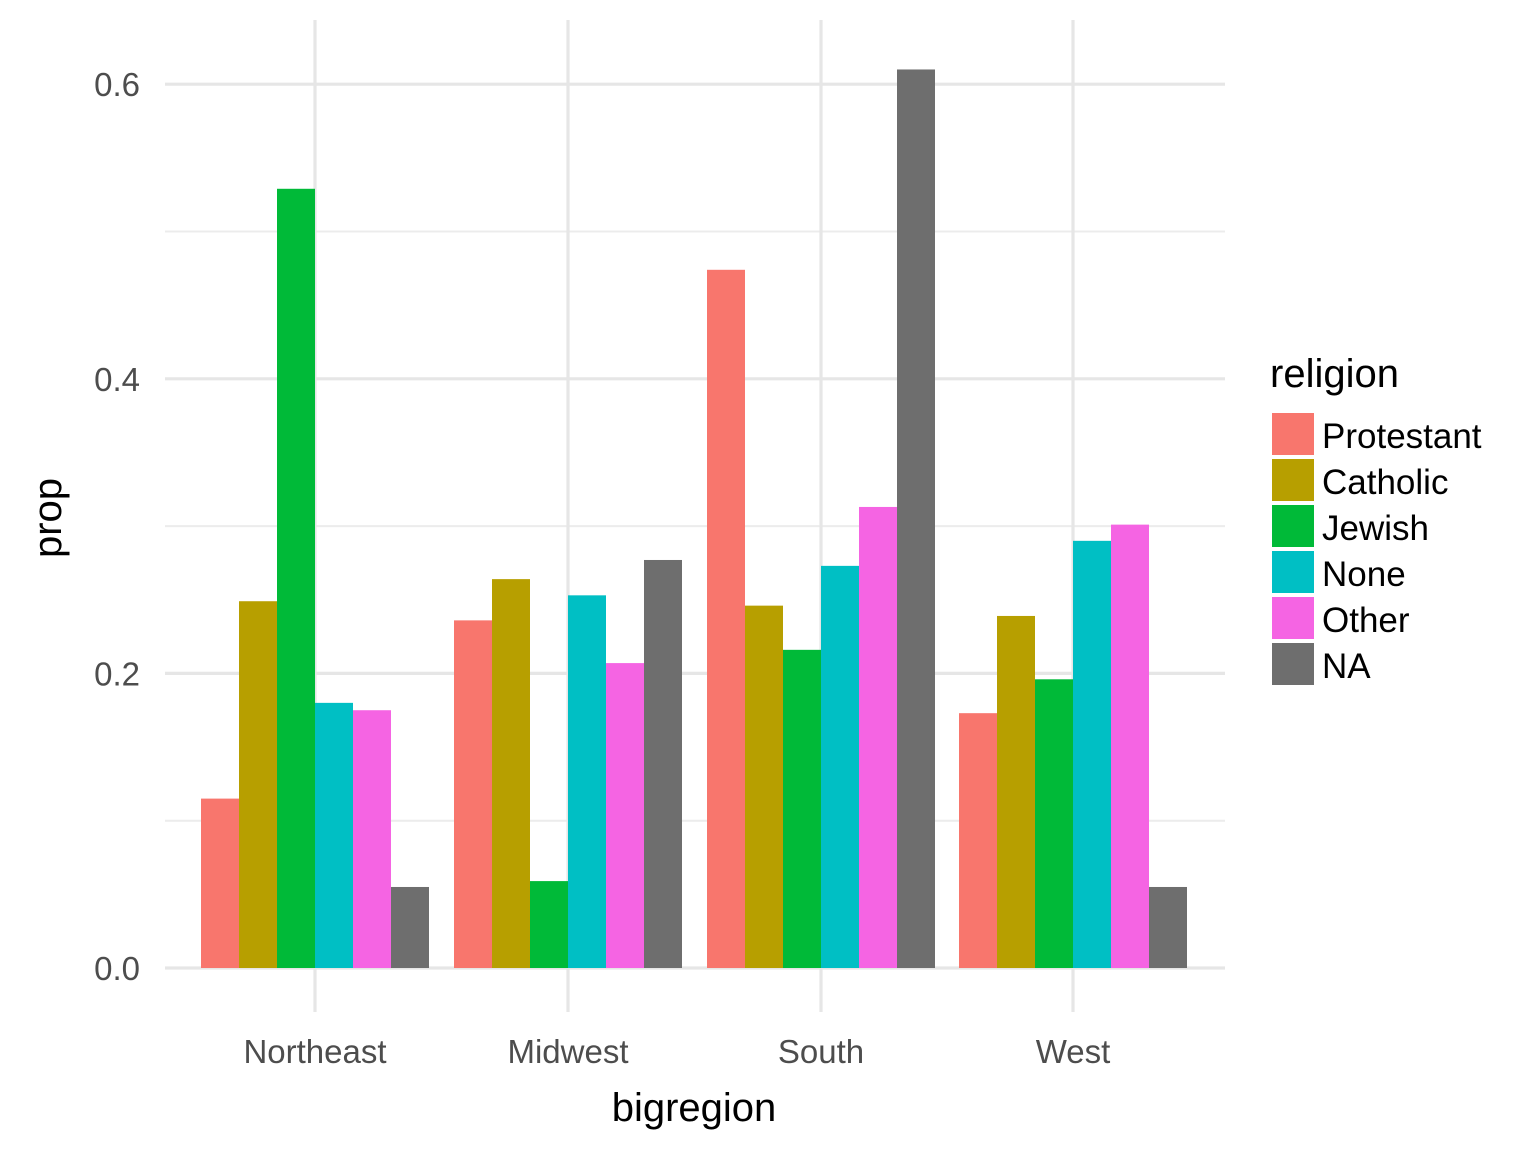 This screenshot has height=1152, width=1536. I want to click on bar-catholic-west, so click(1016, 791).